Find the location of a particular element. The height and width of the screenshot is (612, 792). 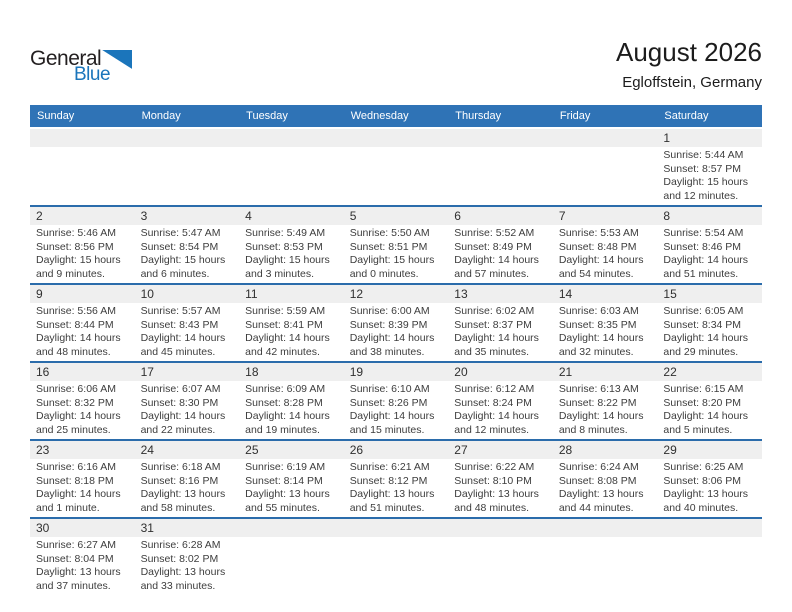

day-number: 22 is located at coordinates (670, 372).